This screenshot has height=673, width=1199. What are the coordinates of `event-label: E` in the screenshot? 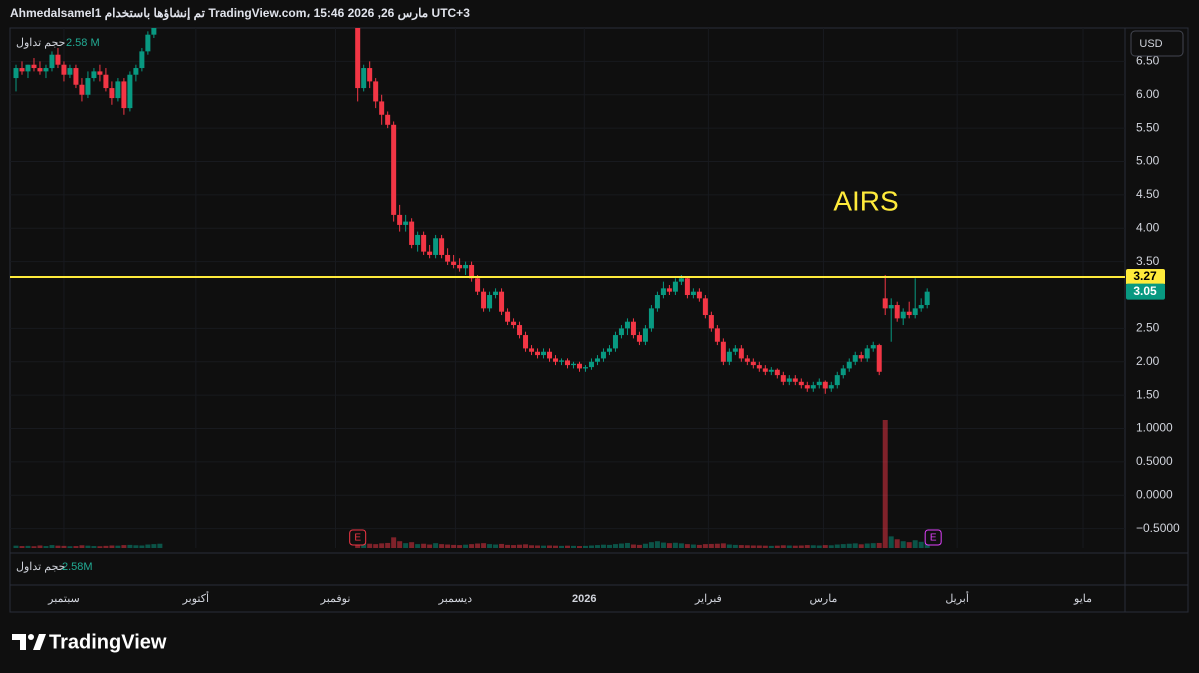 It's located at (933, 538).